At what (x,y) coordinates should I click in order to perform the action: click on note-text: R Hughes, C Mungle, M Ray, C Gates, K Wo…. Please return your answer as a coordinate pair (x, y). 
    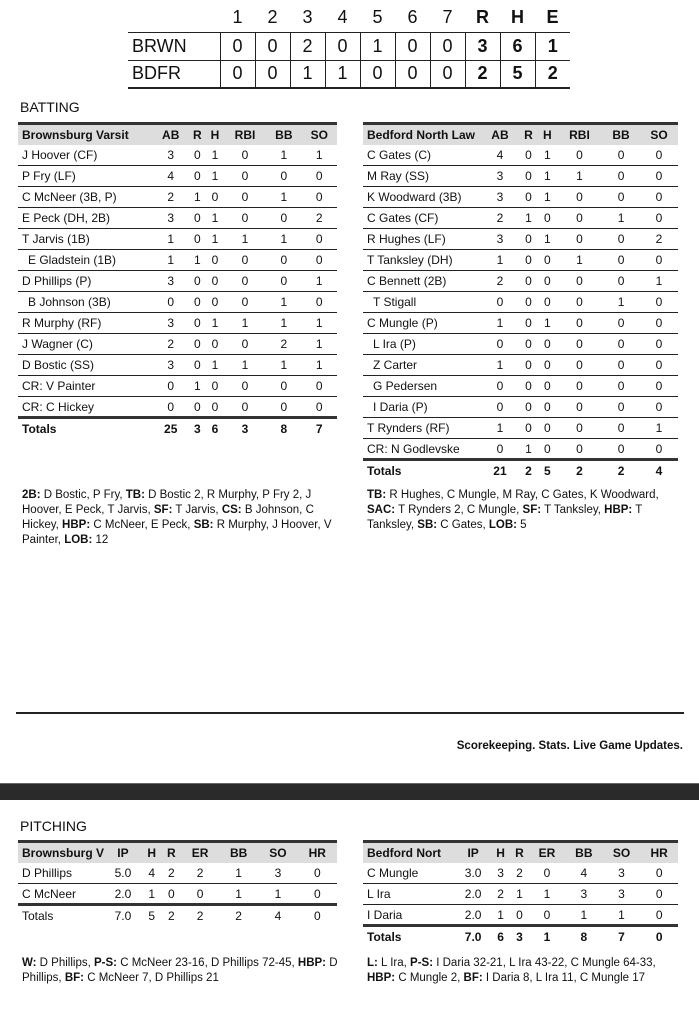
    Looking at the image, I should click on (522, 495).